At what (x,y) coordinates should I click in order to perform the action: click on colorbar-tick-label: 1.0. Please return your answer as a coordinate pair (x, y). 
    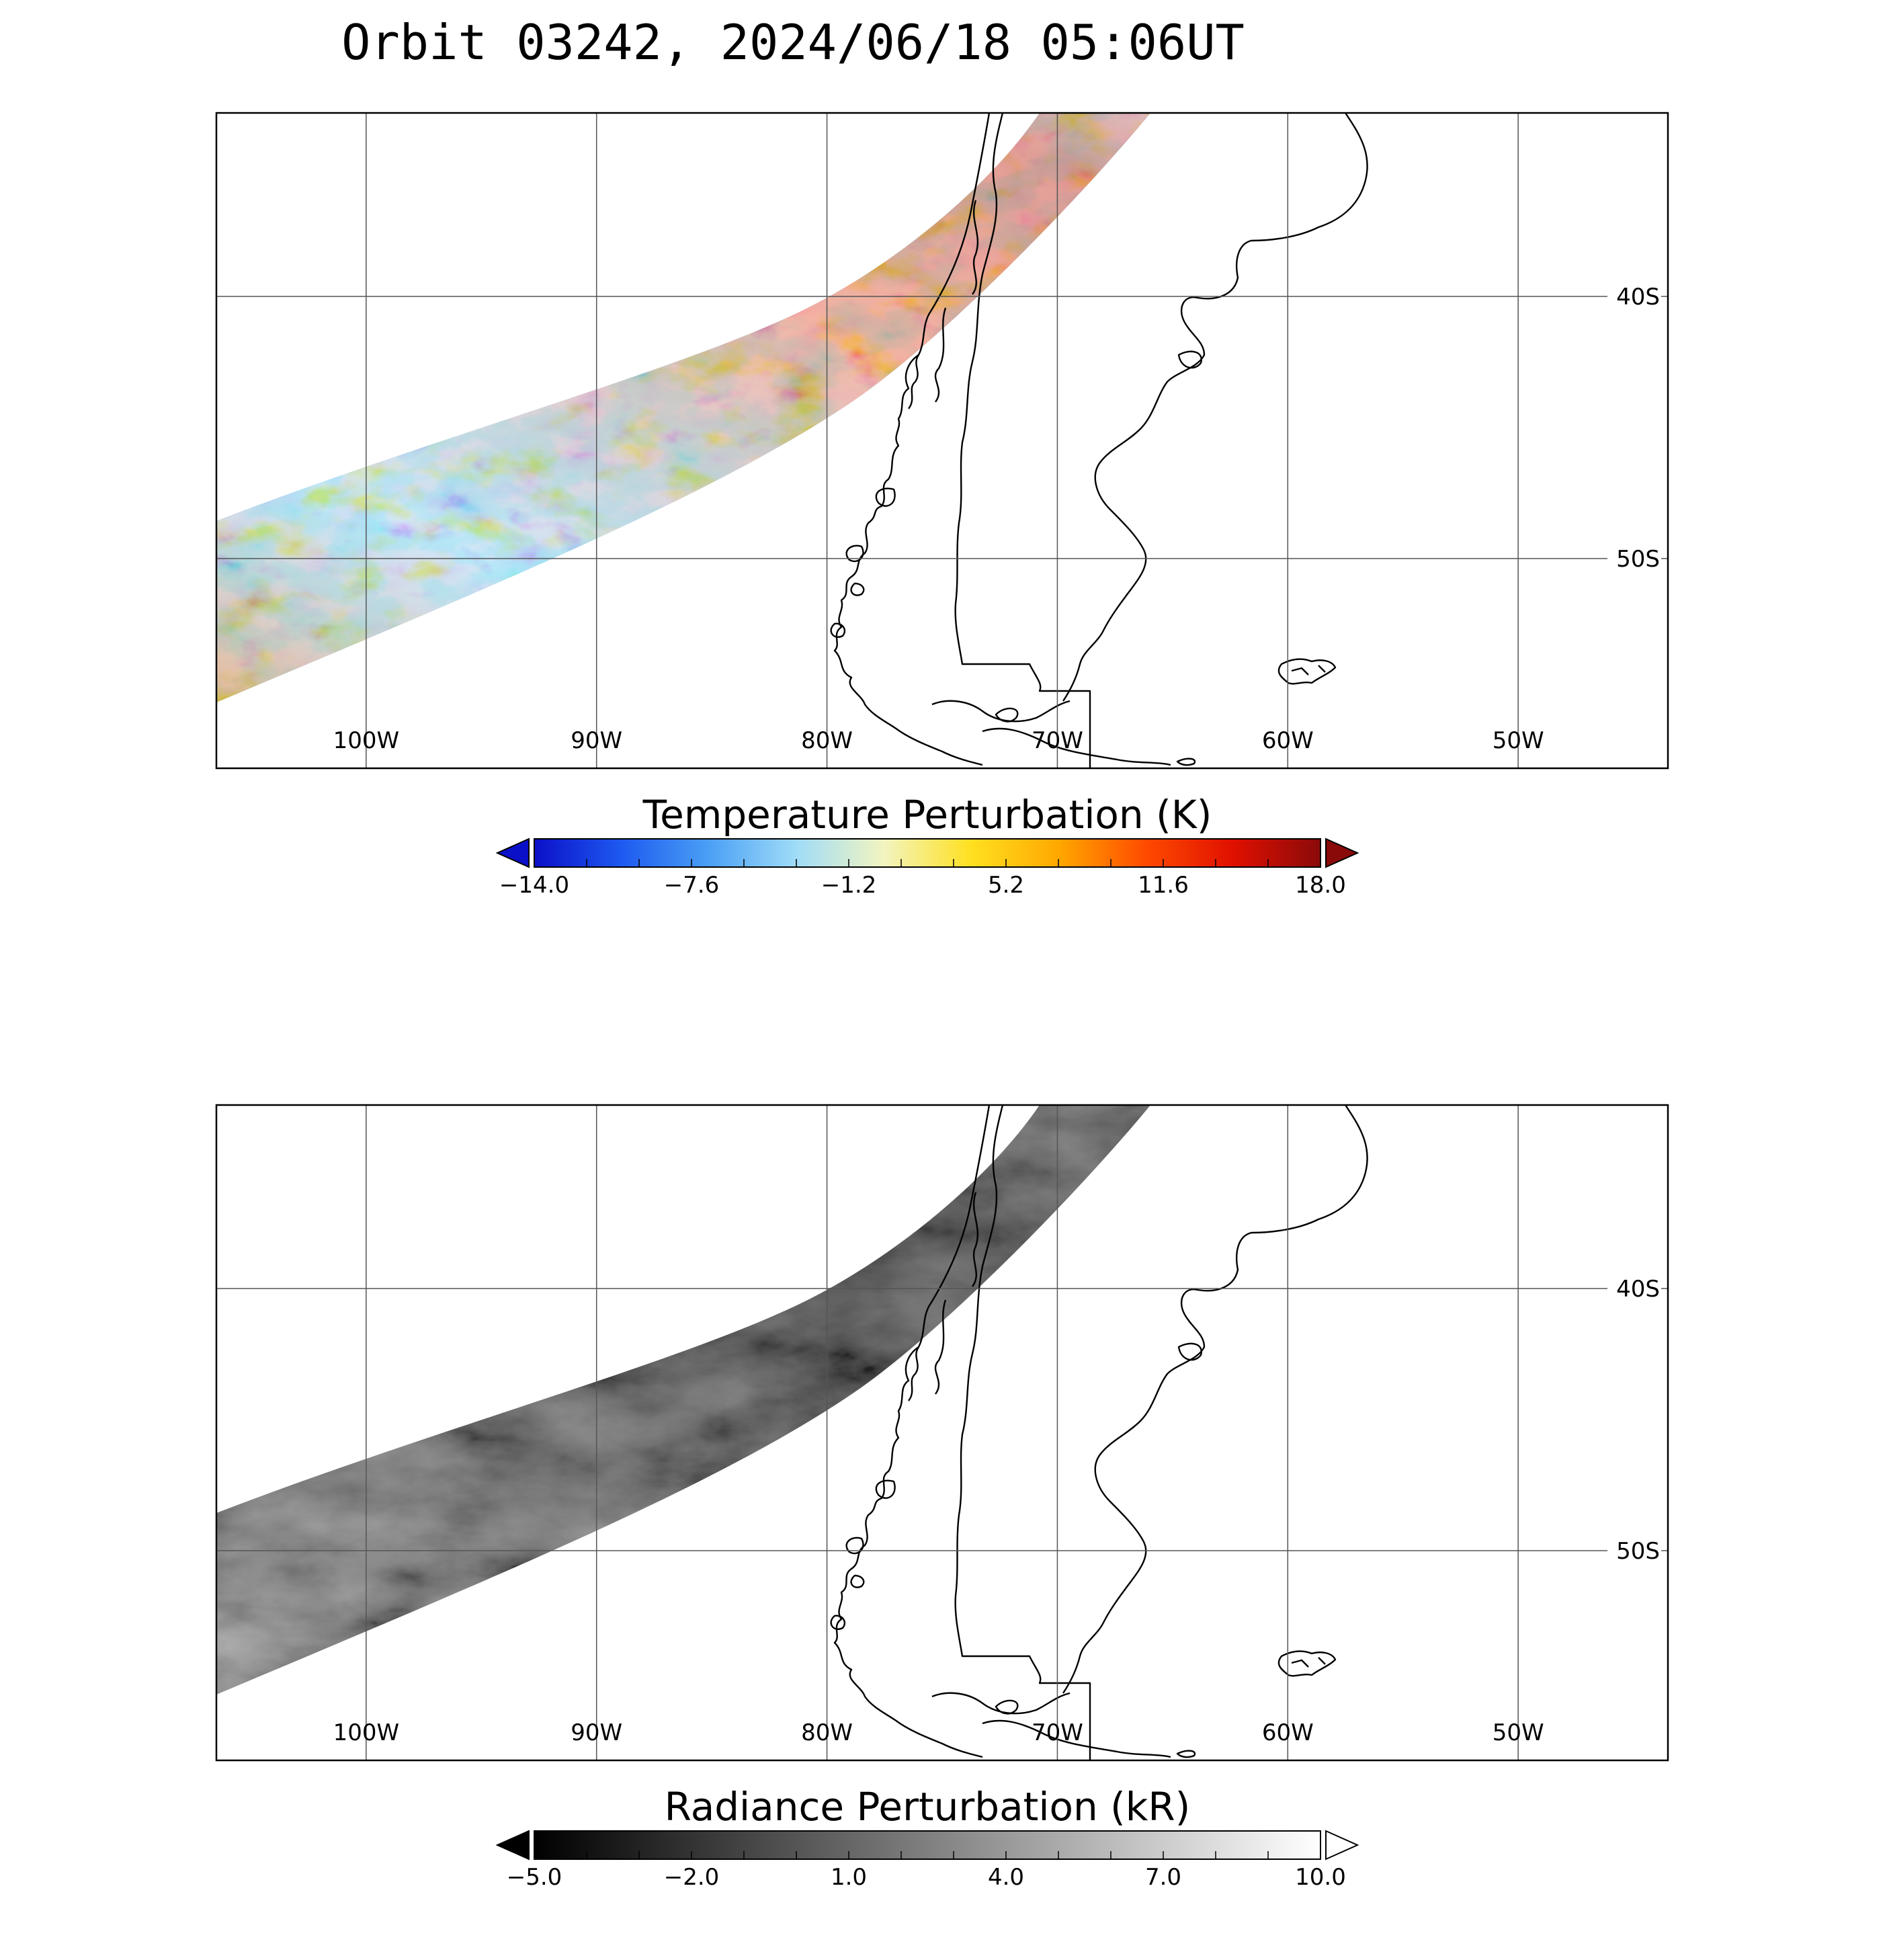
    Looking at the image, I should click on (849, 1877).